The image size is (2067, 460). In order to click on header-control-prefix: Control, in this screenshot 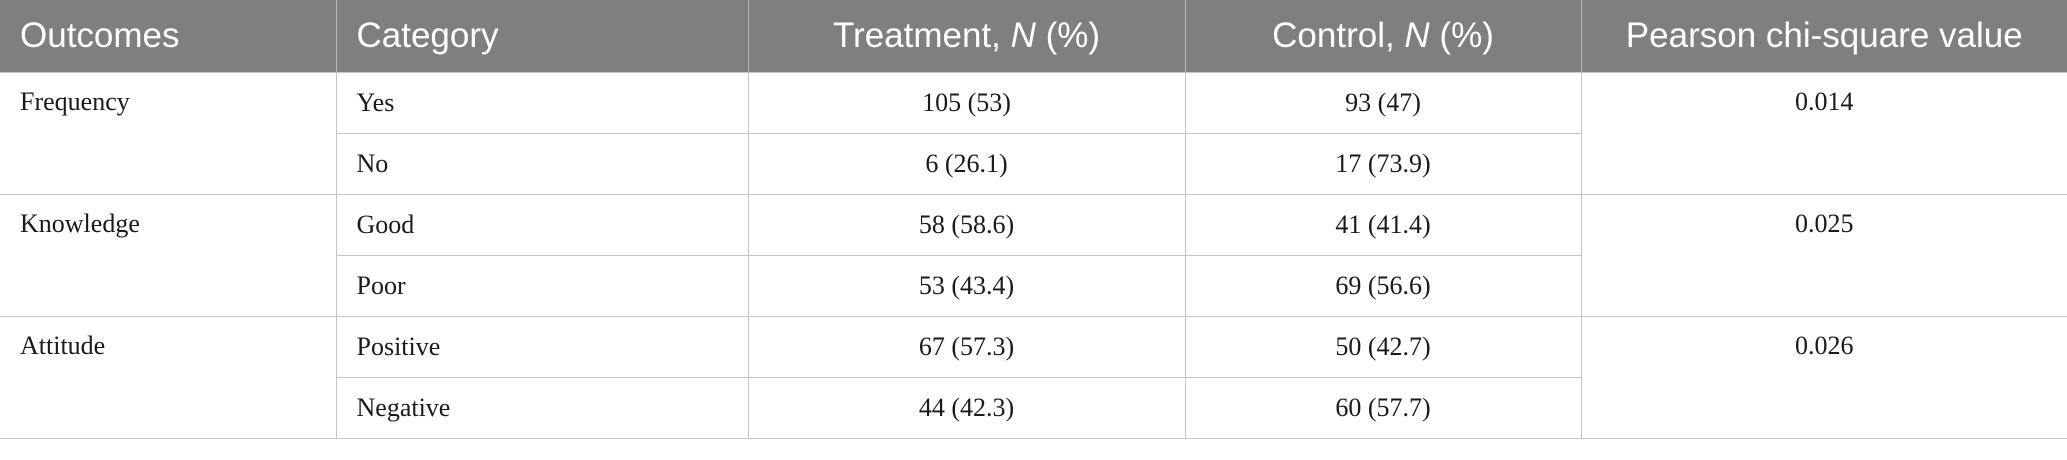, I will do `click(1338, 35)`.